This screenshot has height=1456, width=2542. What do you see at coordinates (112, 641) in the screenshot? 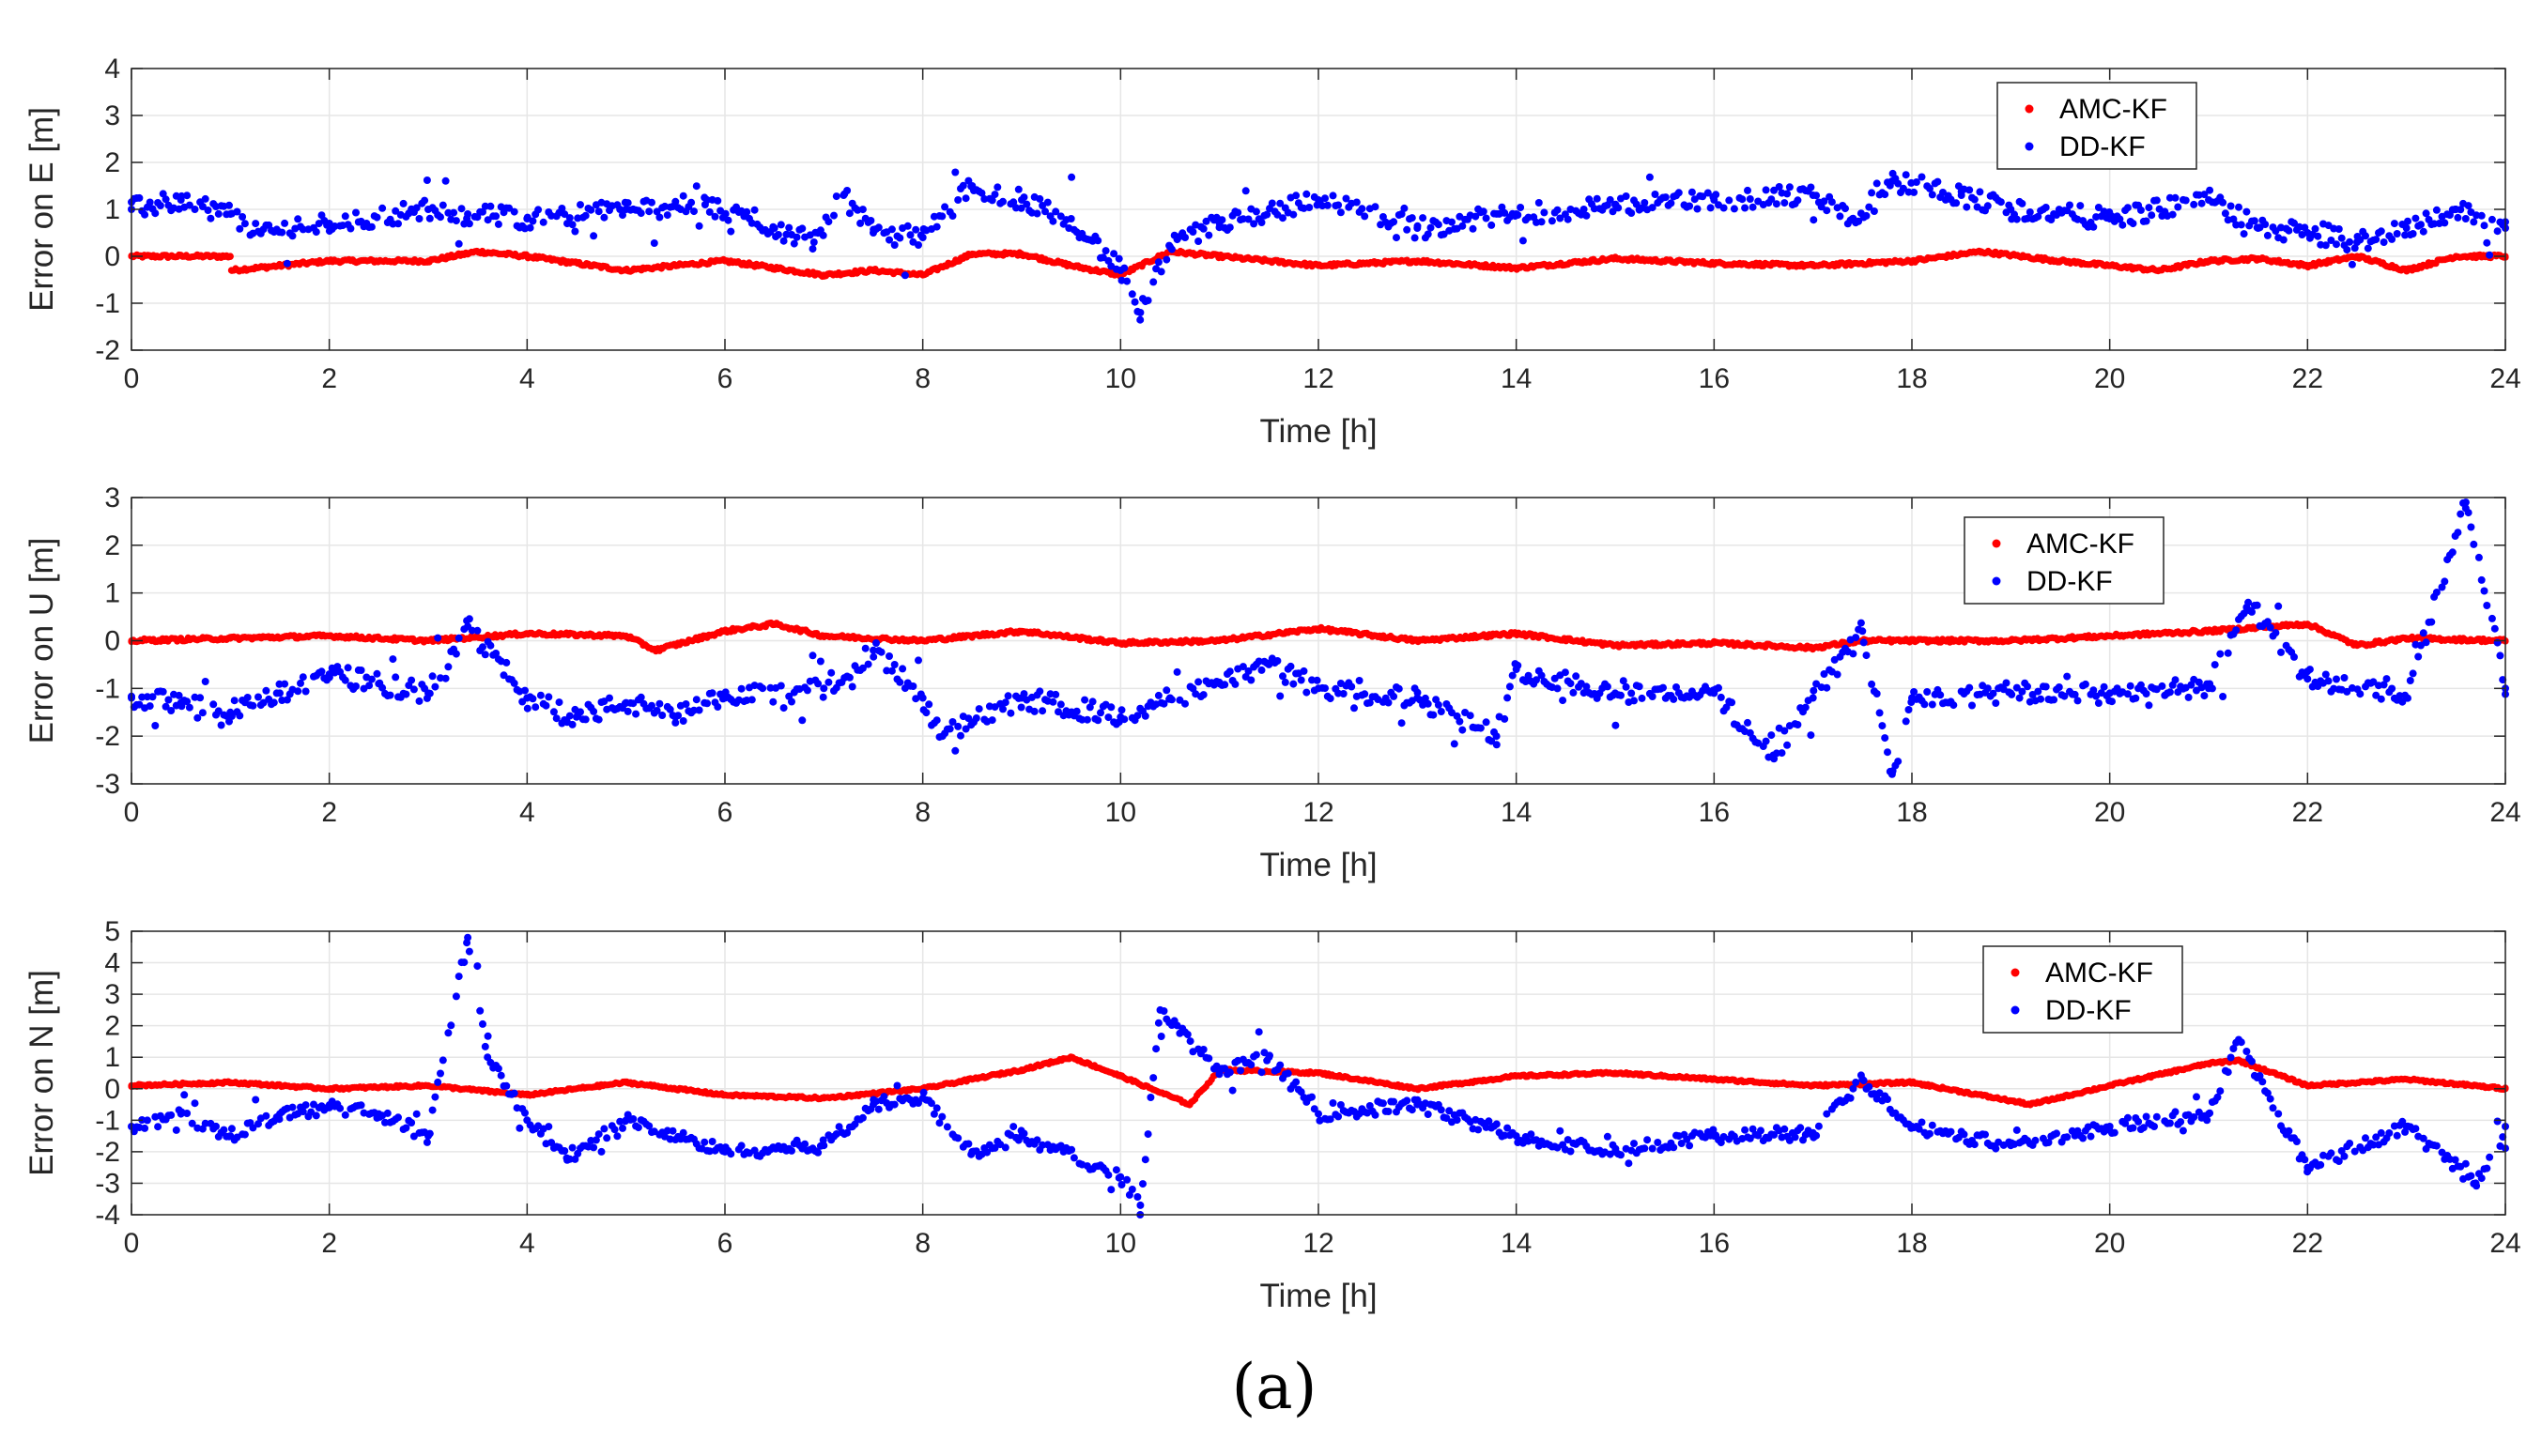
I see `y-tick-label: 0` at bounding box center [112, 641].